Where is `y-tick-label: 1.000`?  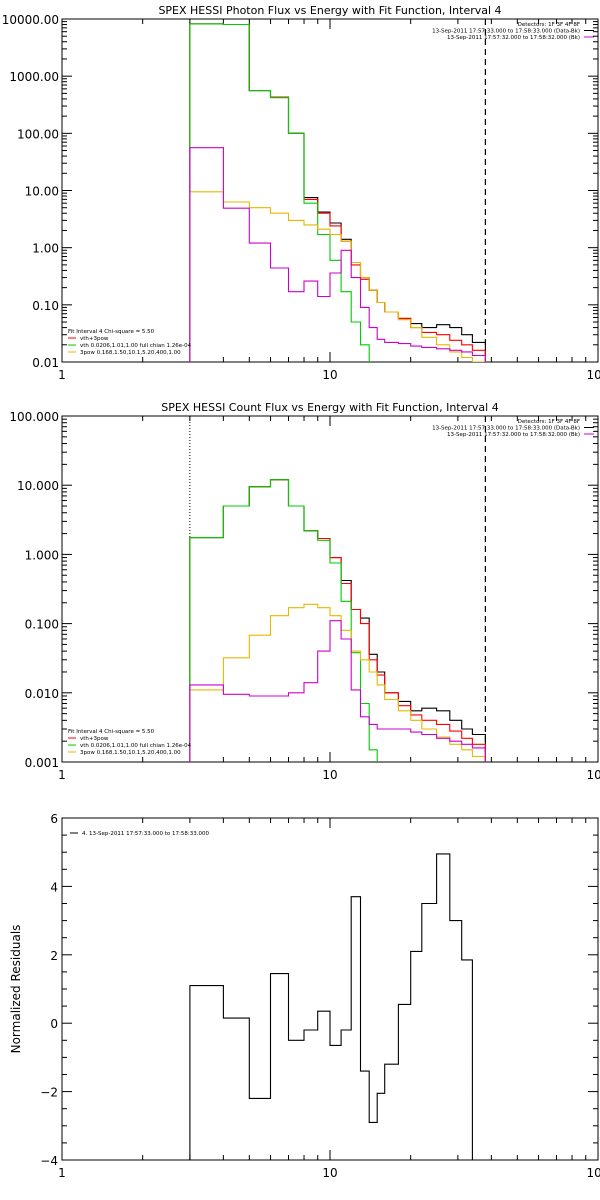 y-tick-label: 1.000 is located at coordinates (42, 555).